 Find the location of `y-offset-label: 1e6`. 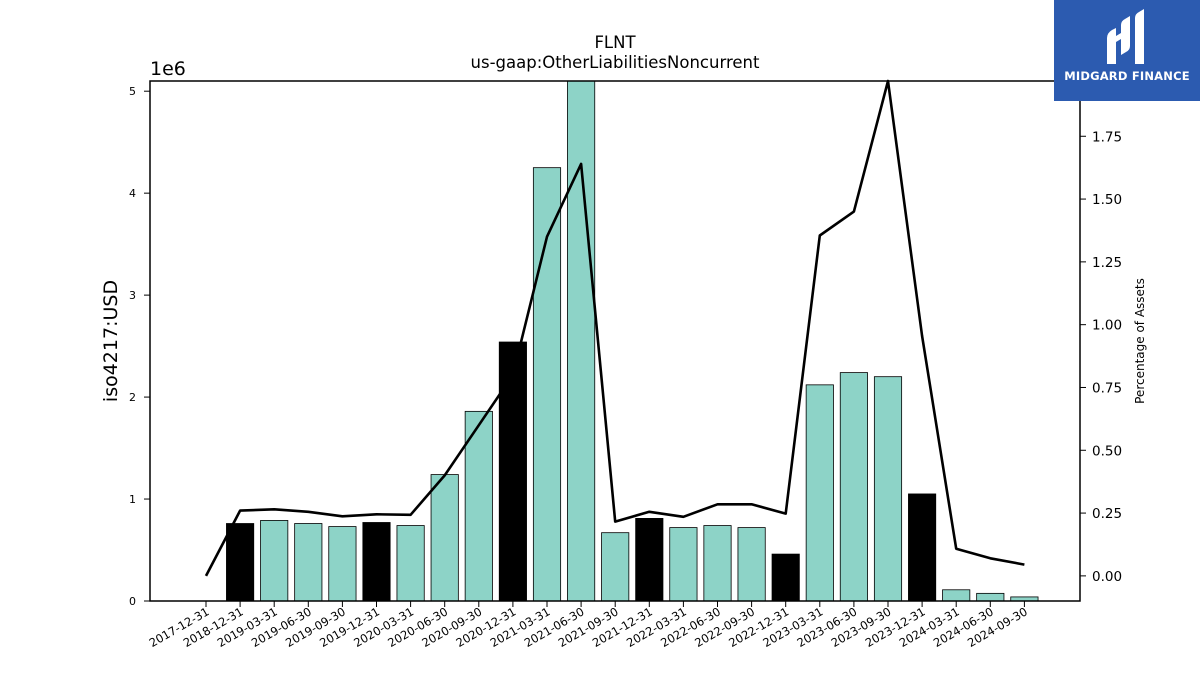

y-offset-label: 1e6 is located at coordinates (168, 69).